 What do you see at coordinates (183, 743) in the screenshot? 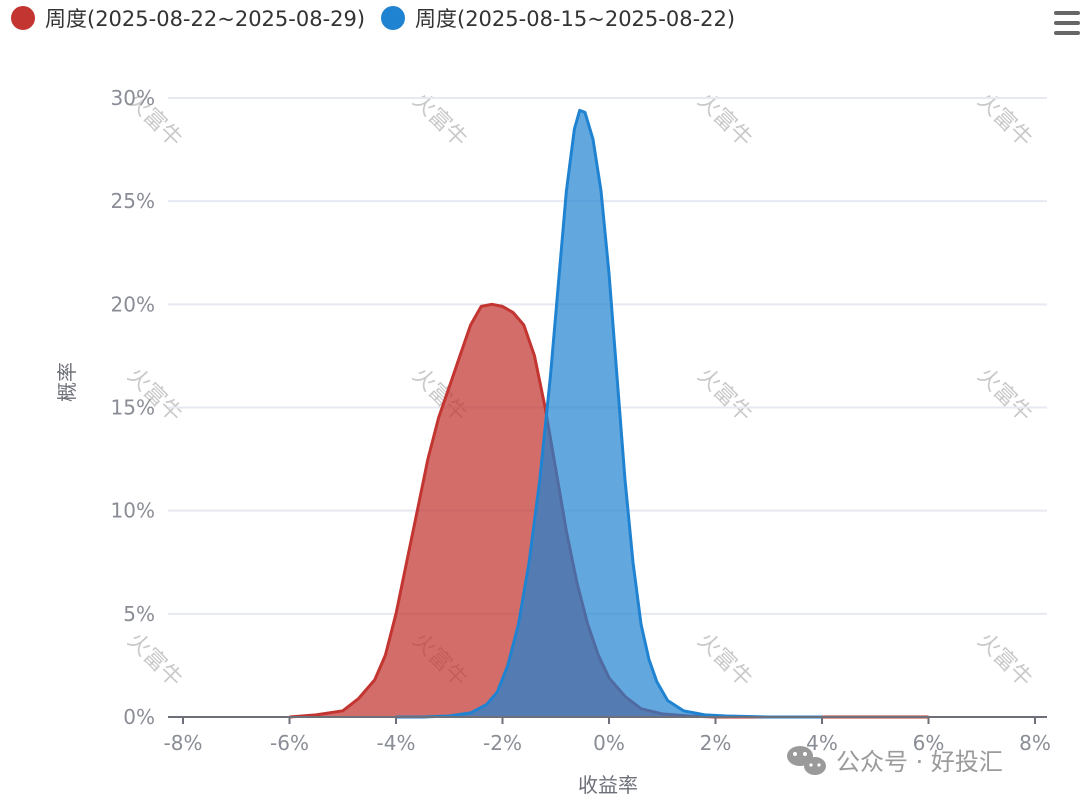
I see `x-tick-label: -8%` at bounding box center [183, 743].